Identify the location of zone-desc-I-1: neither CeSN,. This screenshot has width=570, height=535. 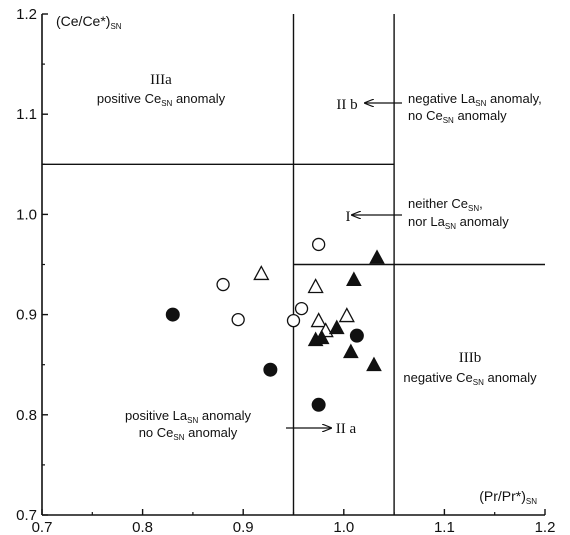
(445, 204).